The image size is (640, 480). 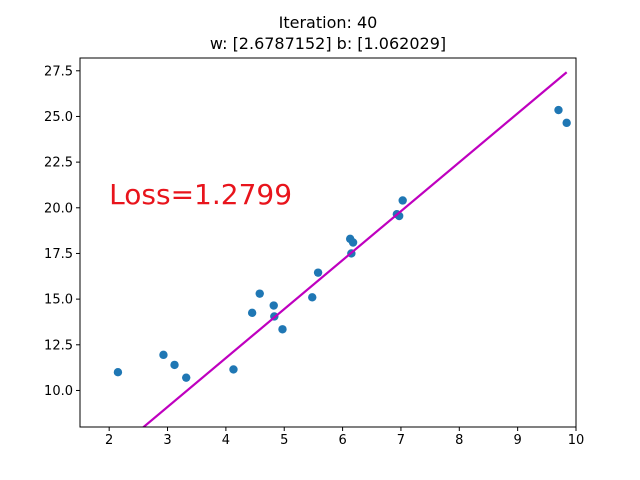 What do you see at coordinates (226, 440) in the screenshot?
I see `x-tick-label: 4` at bounding box center [226, 440].